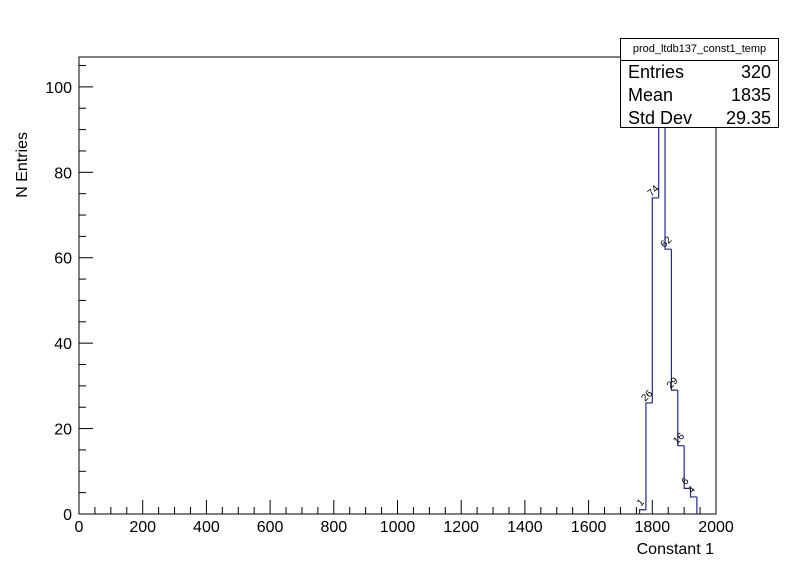  I want to click on bin-value-label: 26, so click(648, 396).